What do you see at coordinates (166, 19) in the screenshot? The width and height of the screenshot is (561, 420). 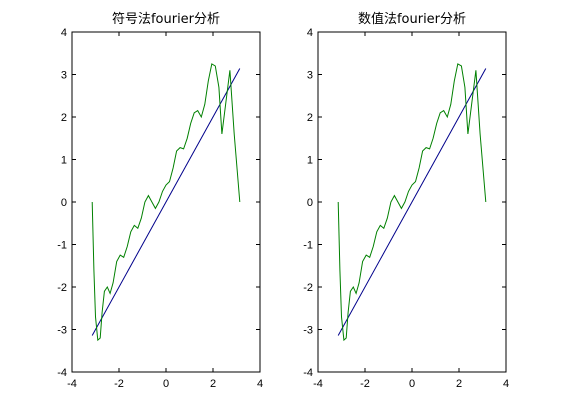 I see `chart-title: 符号法fourier分析` at bounding box center [166, 19].